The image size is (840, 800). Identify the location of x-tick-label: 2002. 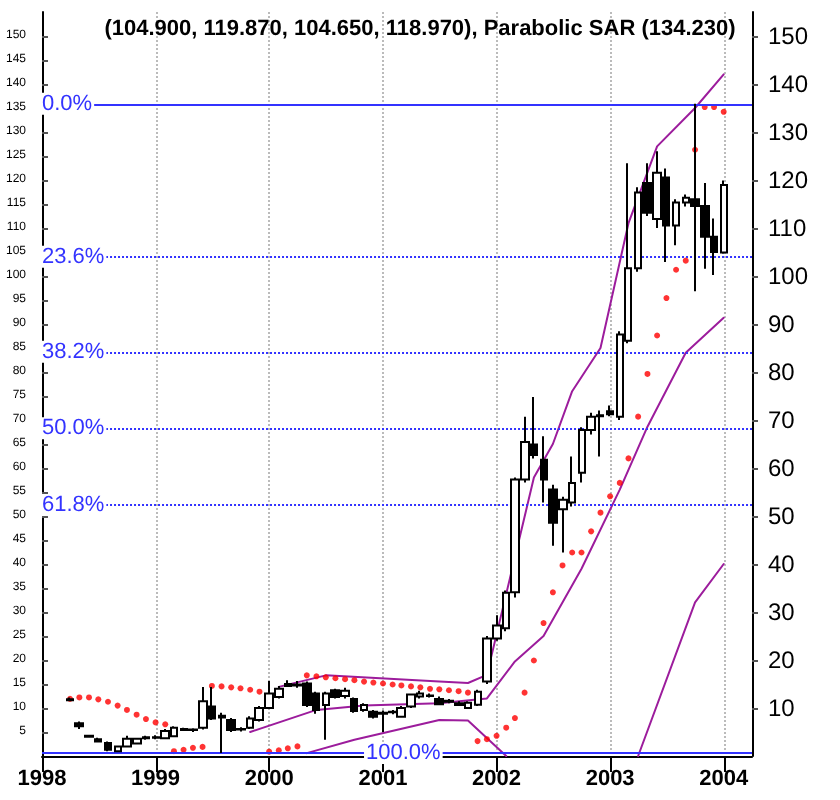
(497, 779).